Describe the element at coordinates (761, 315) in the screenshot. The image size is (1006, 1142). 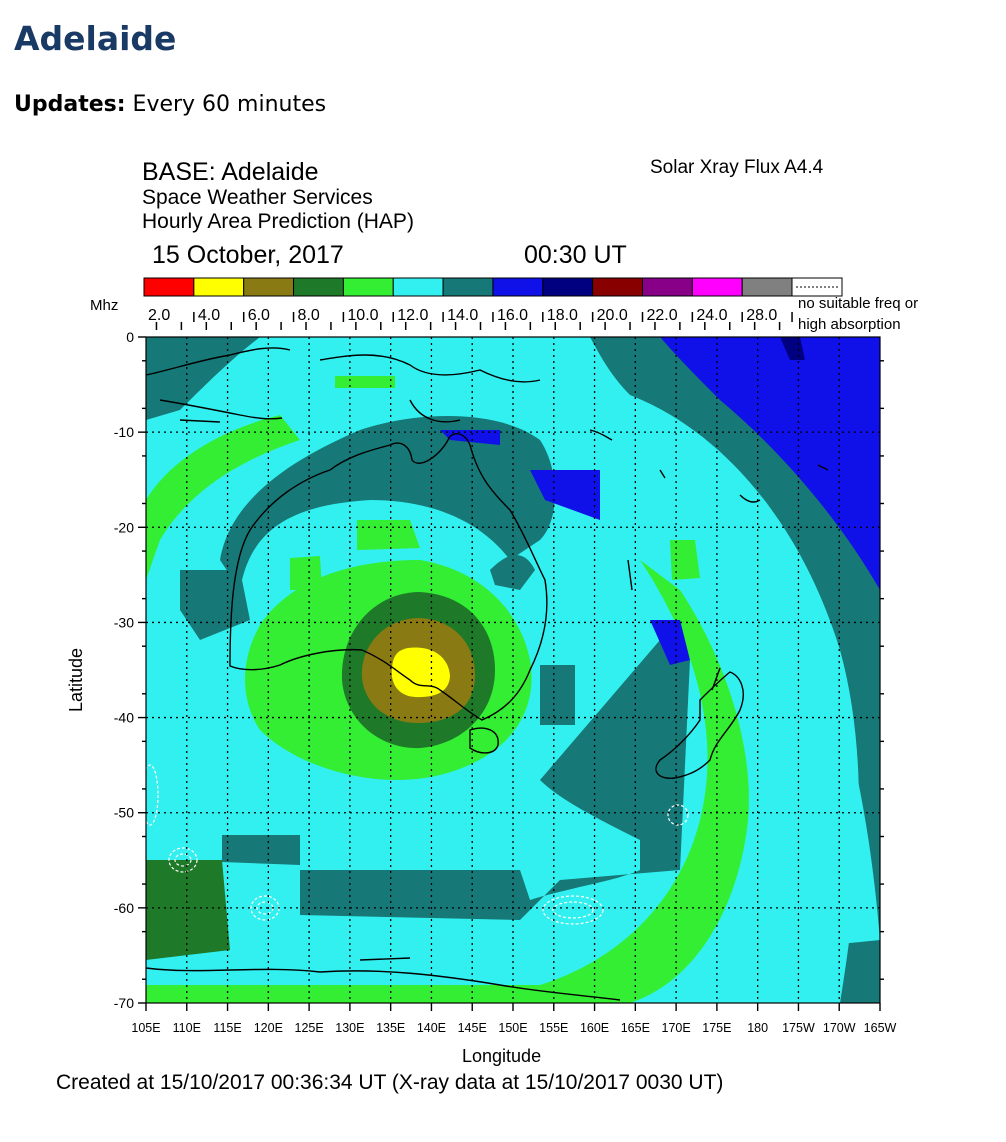
I see `legend-label: 28.0` at that location.